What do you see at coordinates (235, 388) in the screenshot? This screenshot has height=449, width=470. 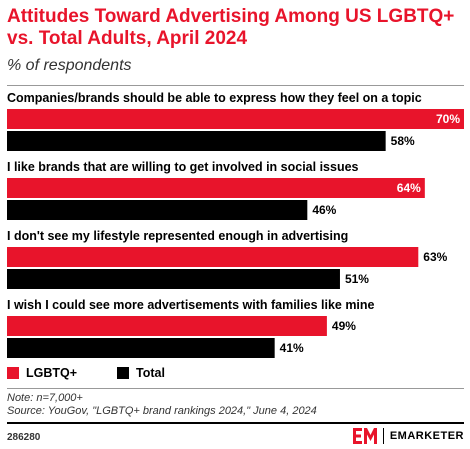 I see `footer-divider` at bounding box center [235, 388].